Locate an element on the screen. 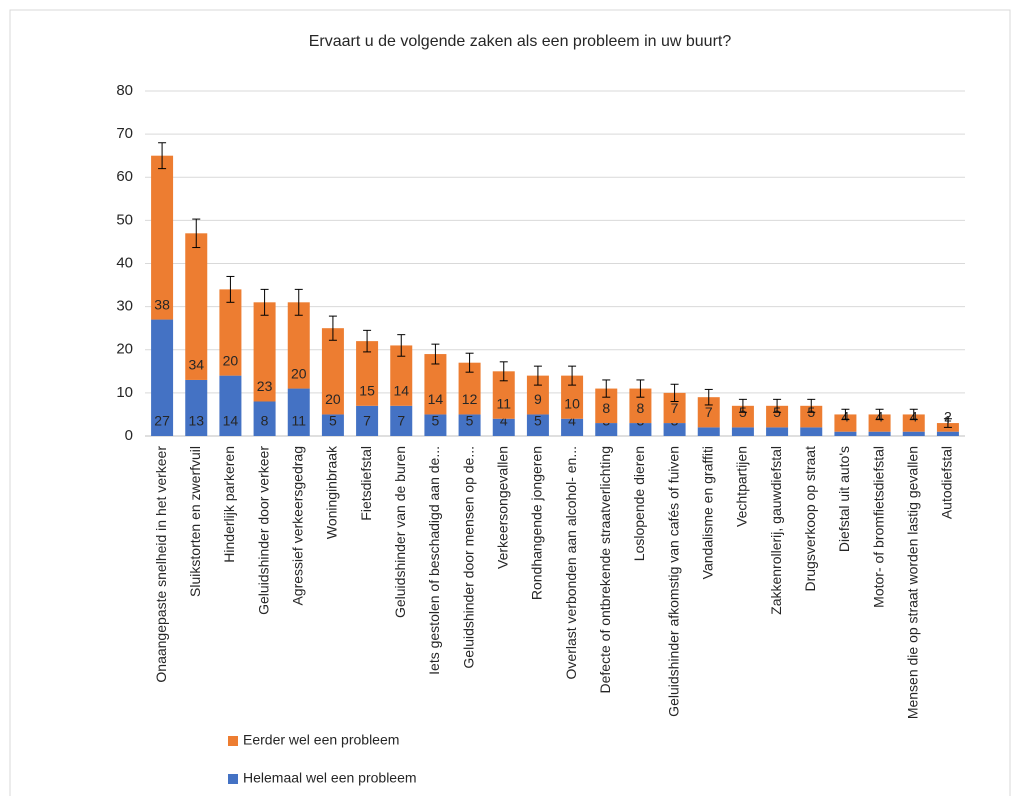 The width and height of the screenshot is (1033, 796). x-tick-label: Sluikstorten en zwerfvuil is located at coordinates (195, 521).